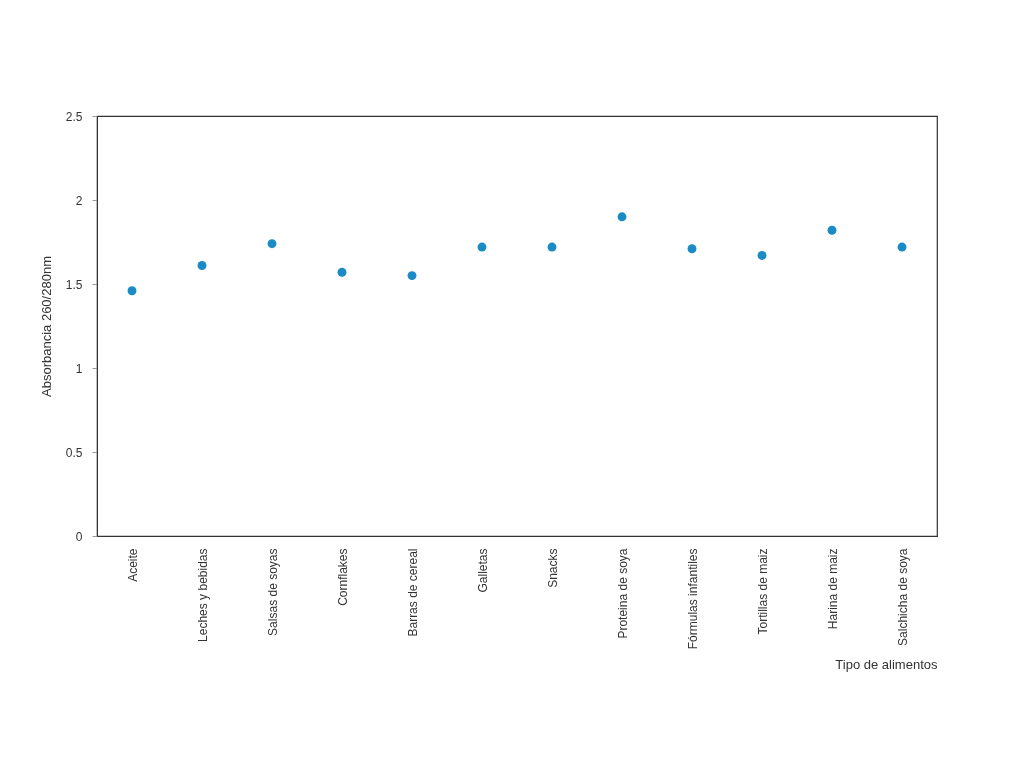 This screenshot has width=1030, height=763. I want to click on y-tick-label: 2.5, so click(74, 116).